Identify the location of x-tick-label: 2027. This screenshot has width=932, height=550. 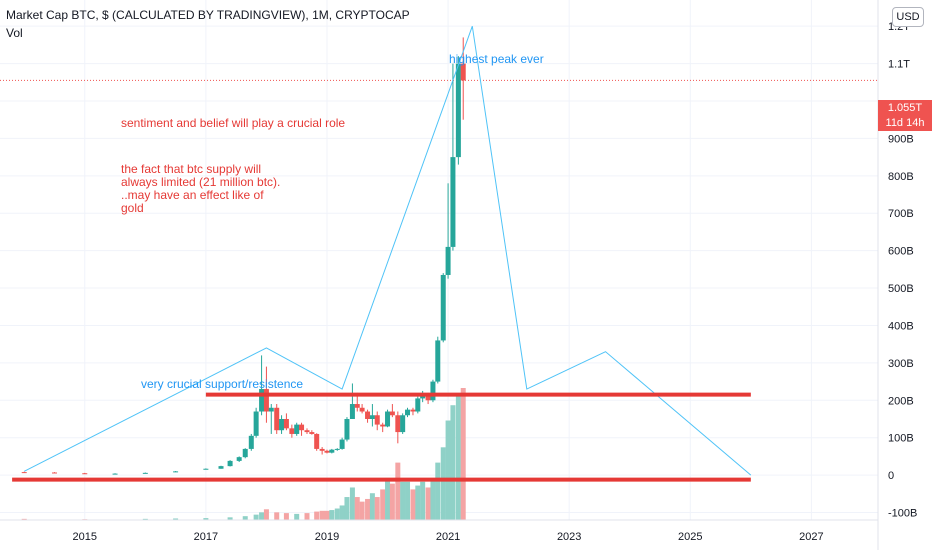
(811, 537).